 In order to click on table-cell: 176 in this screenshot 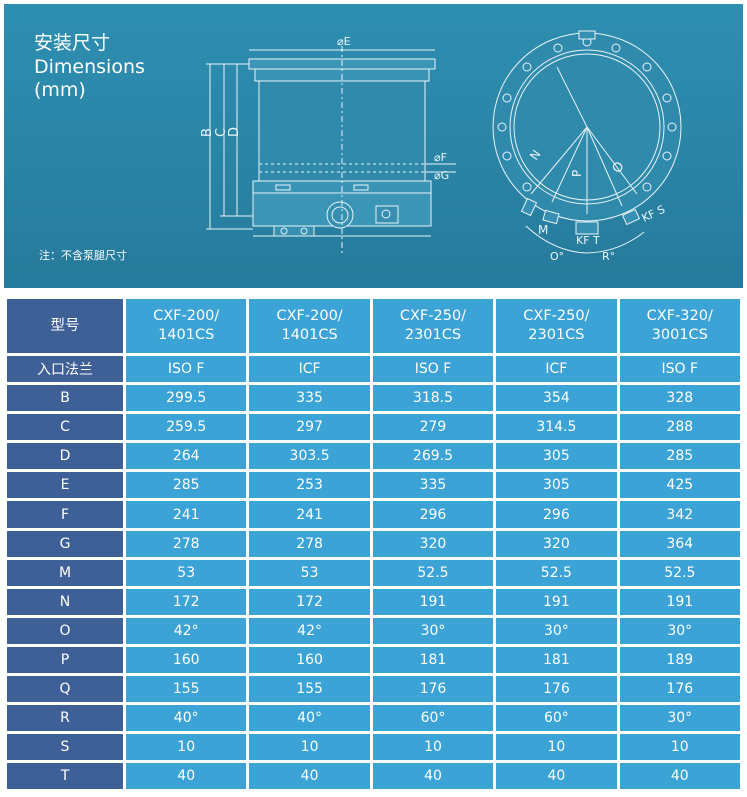, I will do `click(679, 689)`.